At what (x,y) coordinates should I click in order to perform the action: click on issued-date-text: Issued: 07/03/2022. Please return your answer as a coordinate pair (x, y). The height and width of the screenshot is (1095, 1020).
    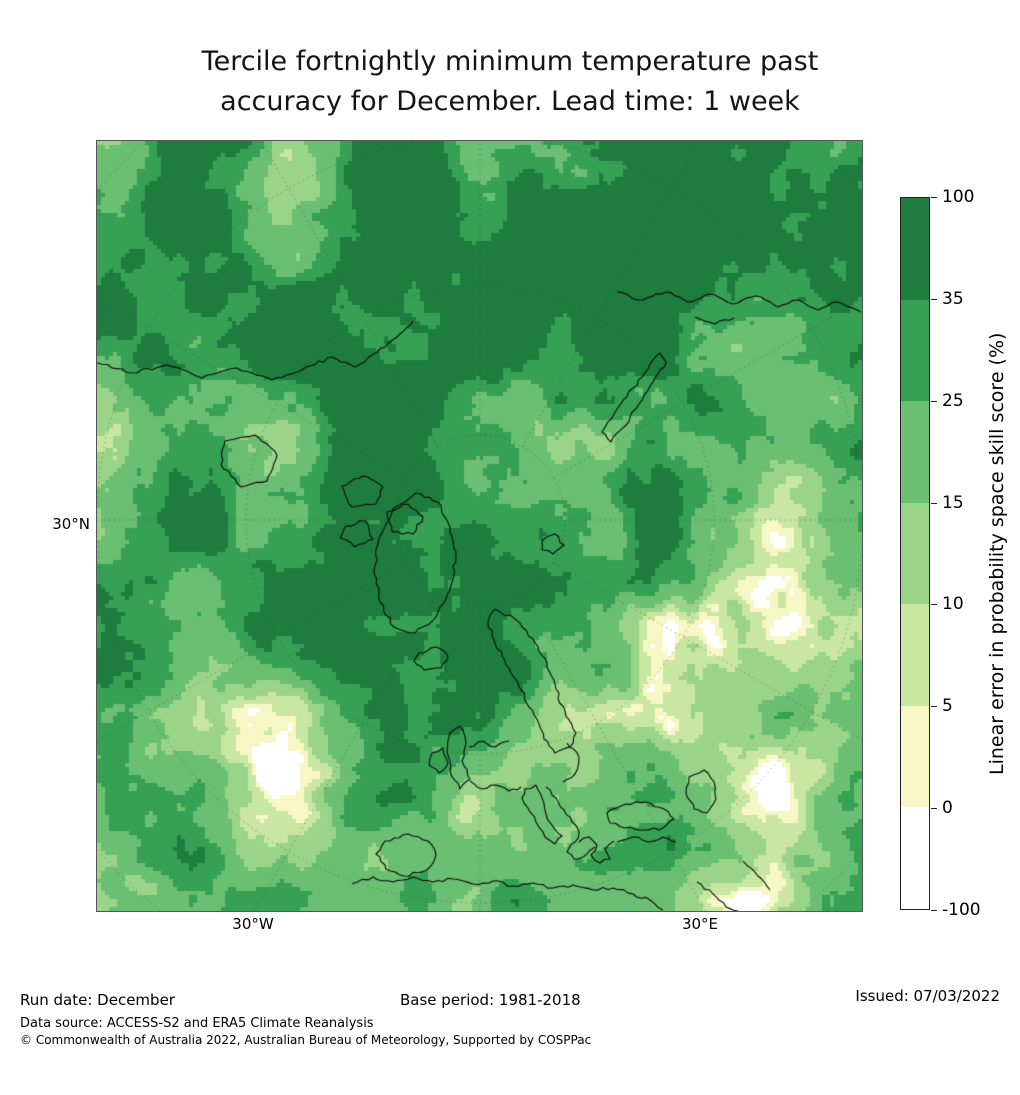
    Looking at the image, I should click on (927, 996).